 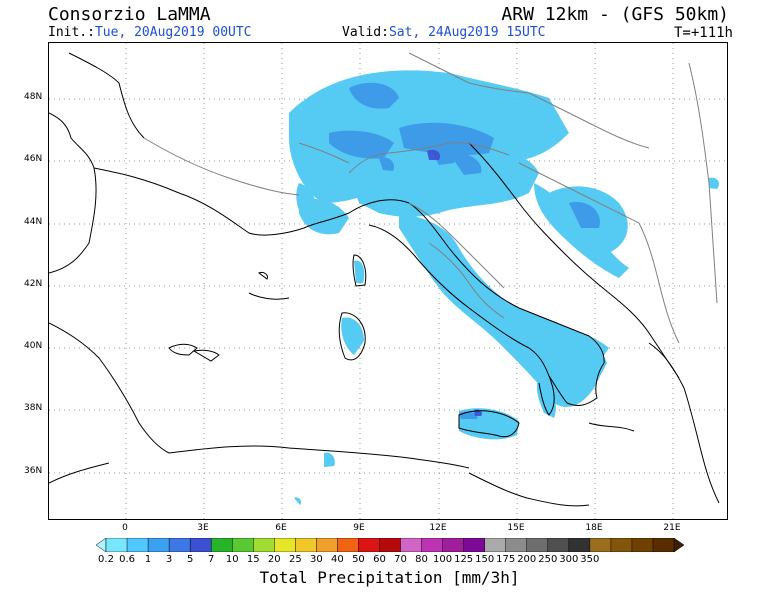 I want to click on colorbar-tick-label: 60, so click(x=379, y=559).